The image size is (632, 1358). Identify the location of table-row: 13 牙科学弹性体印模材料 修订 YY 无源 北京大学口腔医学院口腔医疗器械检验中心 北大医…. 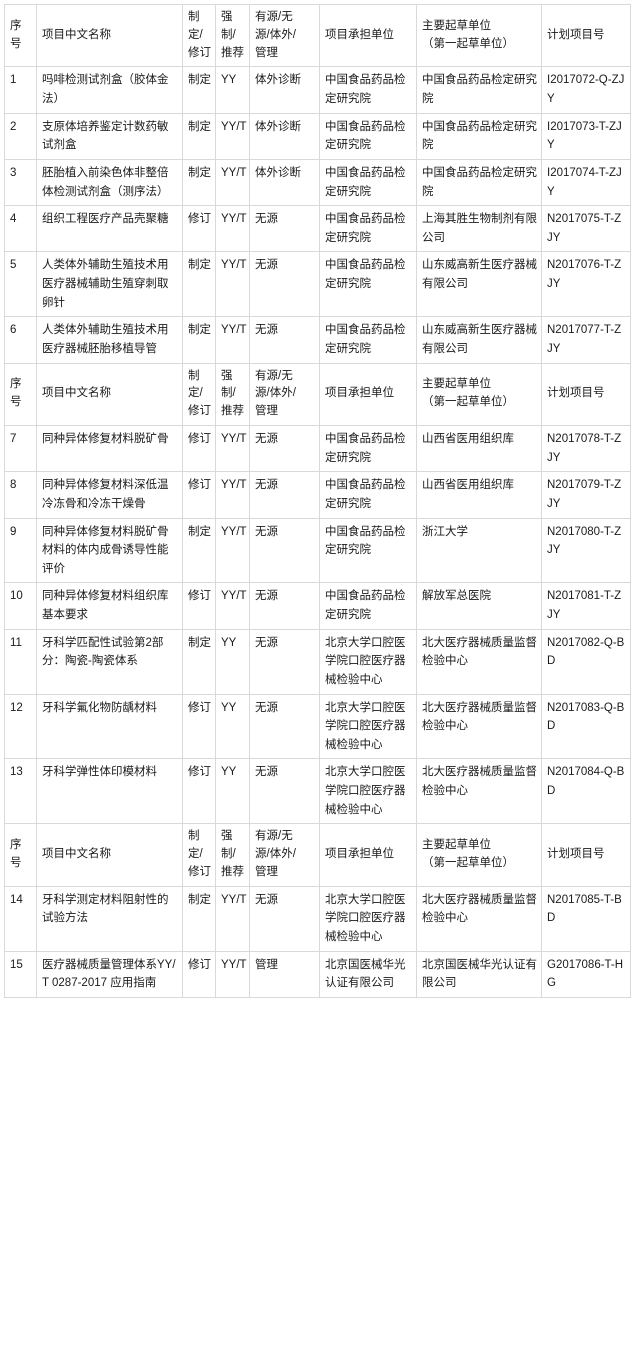
(317, 791).